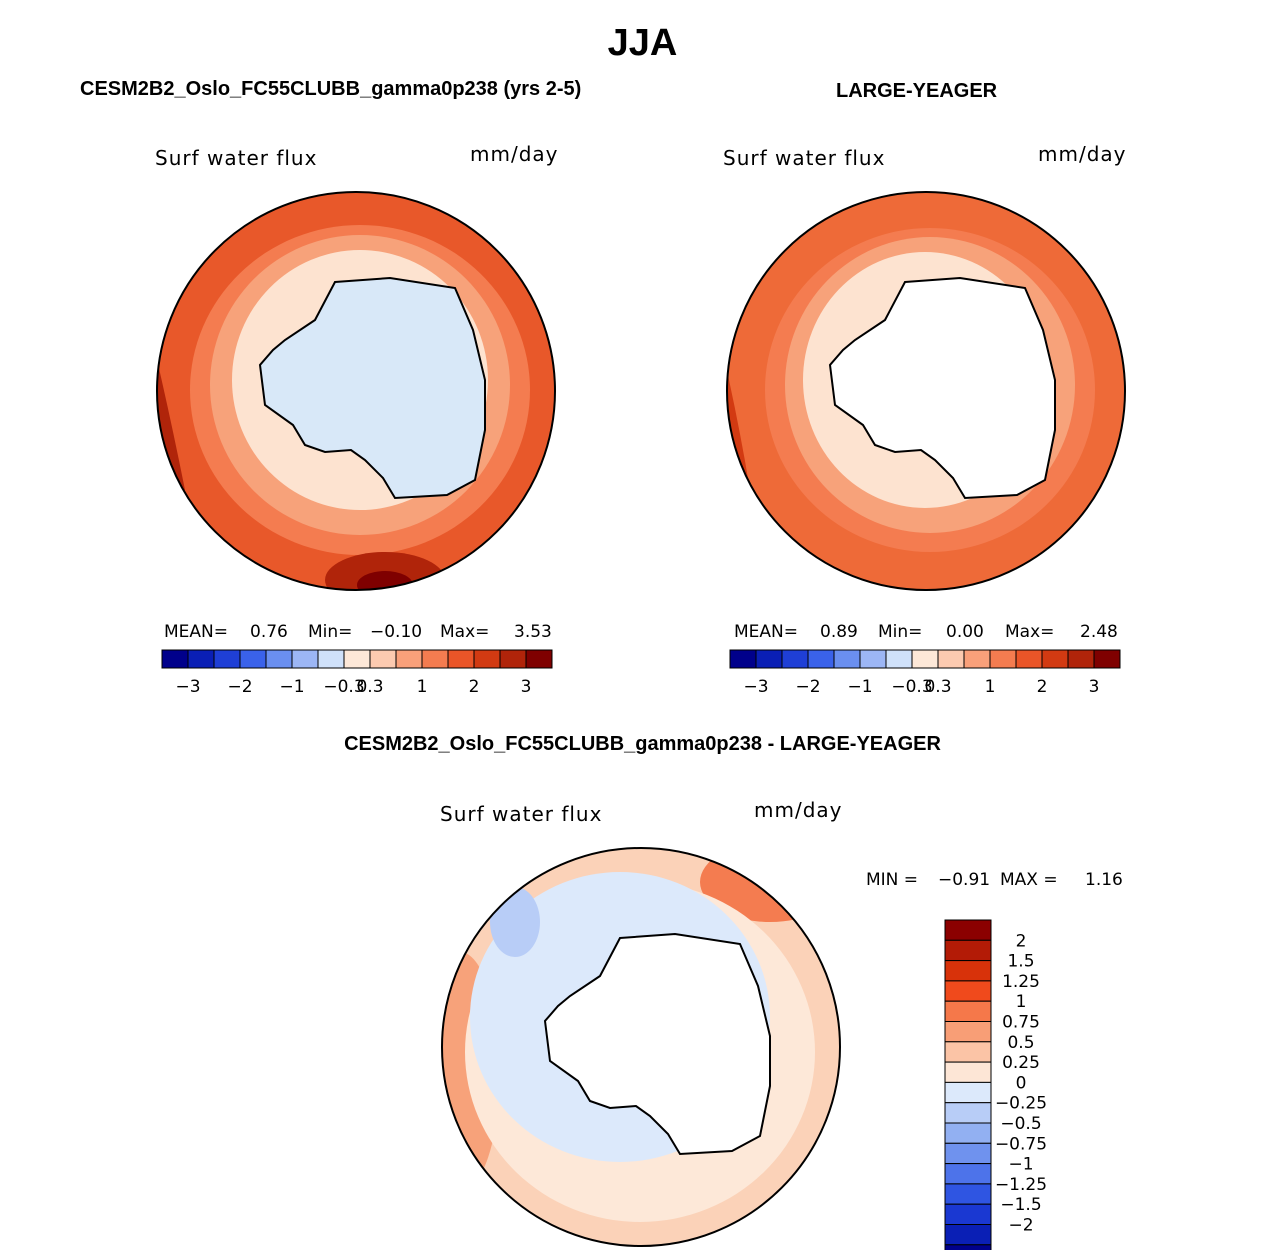 The image size is (1285, 1254). I want to click on right-colorbar-tick-label: 0.3, so click(937, 687).